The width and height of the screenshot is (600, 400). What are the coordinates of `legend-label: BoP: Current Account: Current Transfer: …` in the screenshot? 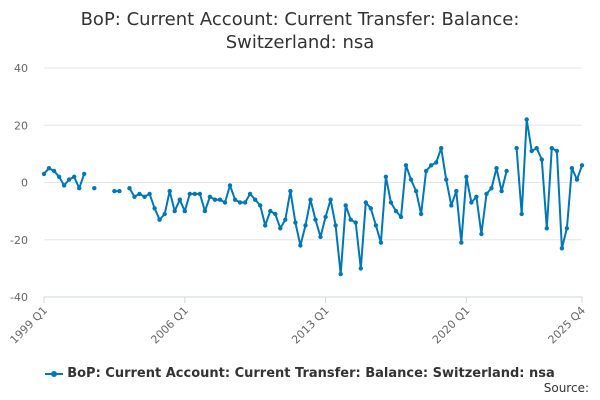 It's located at (311, 373).